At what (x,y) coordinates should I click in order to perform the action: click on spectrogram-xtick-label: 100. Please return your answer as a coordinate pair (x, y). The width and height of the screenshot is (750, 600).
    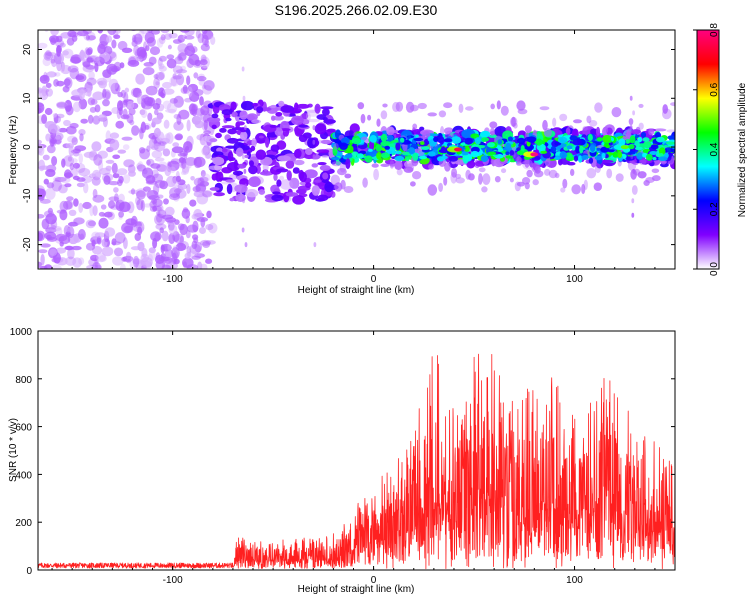
    Looking at the image, I should click on (574, 279).